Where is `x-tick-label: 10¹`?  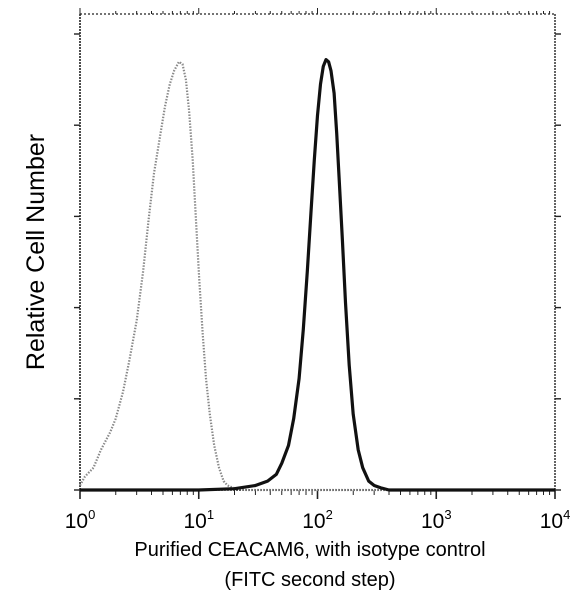 x-tick-label: 10¹ is located at coordinates (198, 520).